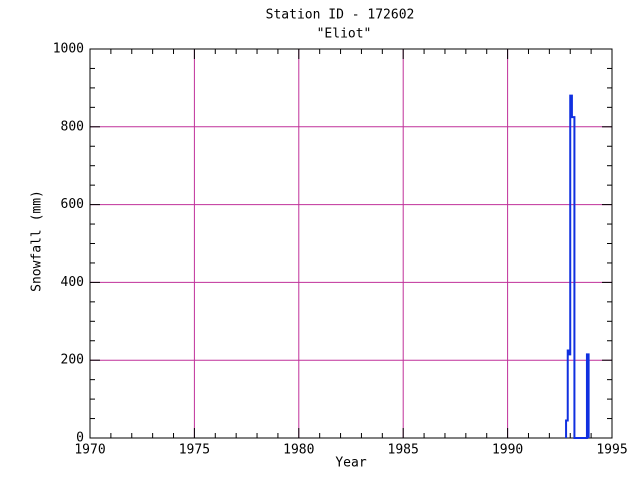 Image resolution: width=640 pixels, height=480 pixels. I want to click on x-tick-label: 1970, so click(89, 450).